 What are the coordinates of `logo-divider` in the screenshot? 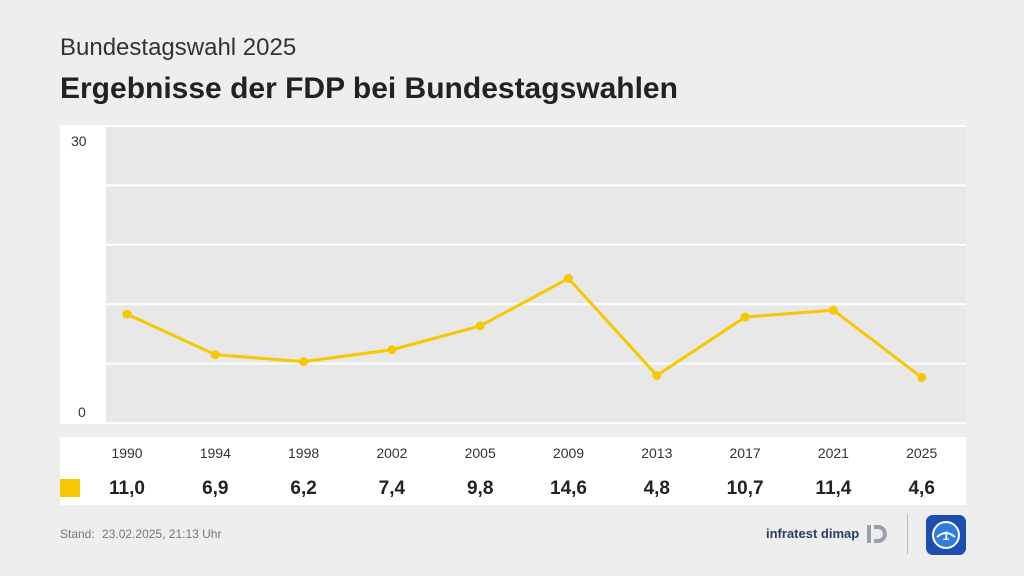 It's located at (907, 534).